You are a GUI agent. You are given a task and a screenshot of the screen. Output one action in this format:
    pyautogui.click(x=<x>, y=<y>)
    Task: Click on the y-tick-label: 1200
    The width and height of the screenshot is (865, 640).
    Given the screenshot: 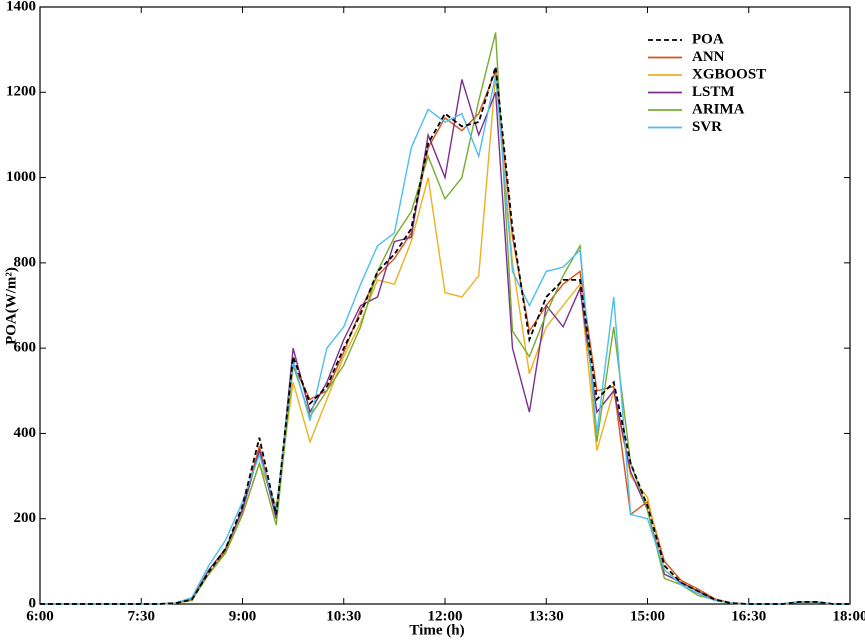 What is the action you would take?
    pyautogui.click(x=21, y=92)
    